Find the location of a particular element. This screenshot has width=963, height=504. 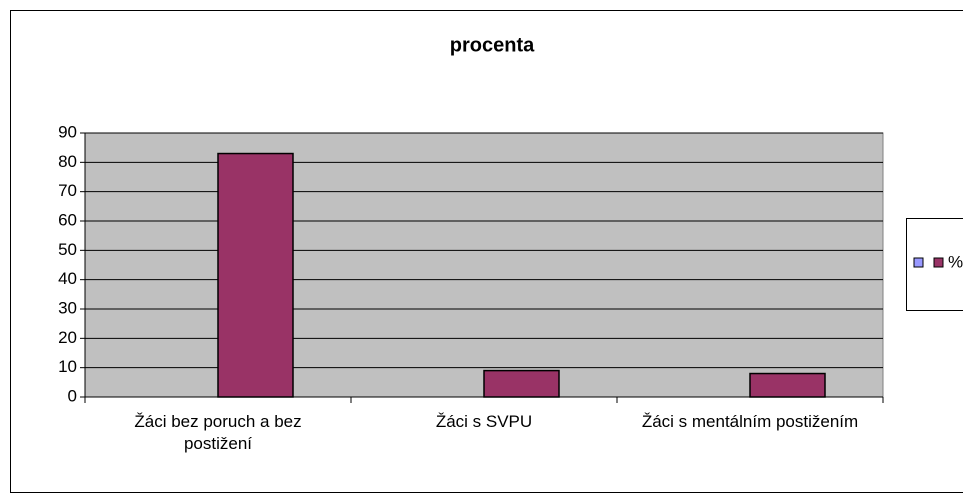

y-tick-label: 60 is located at coordinates (67, 219).